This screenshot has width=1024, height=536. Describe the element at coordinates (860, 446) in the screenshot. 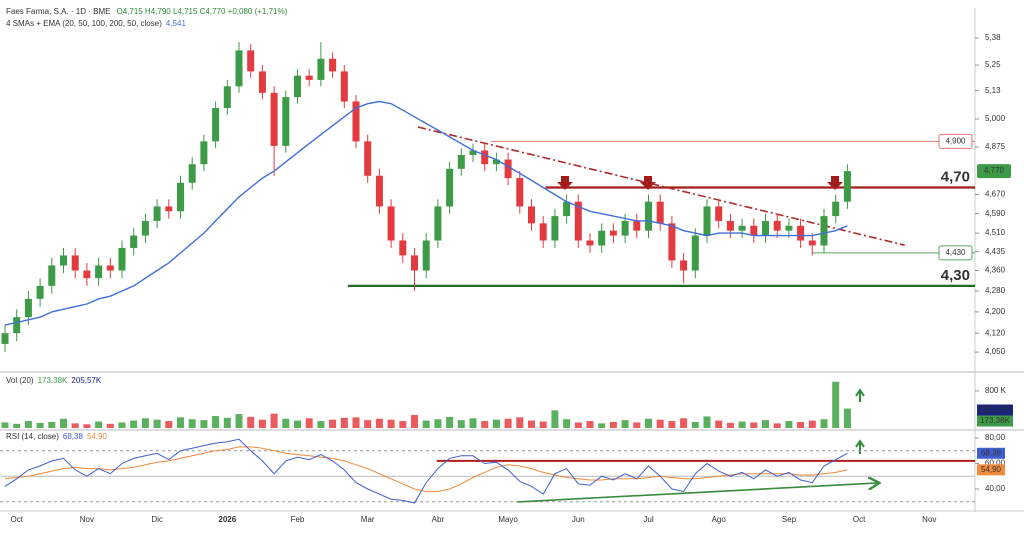

I see `up-arrow` at that location.